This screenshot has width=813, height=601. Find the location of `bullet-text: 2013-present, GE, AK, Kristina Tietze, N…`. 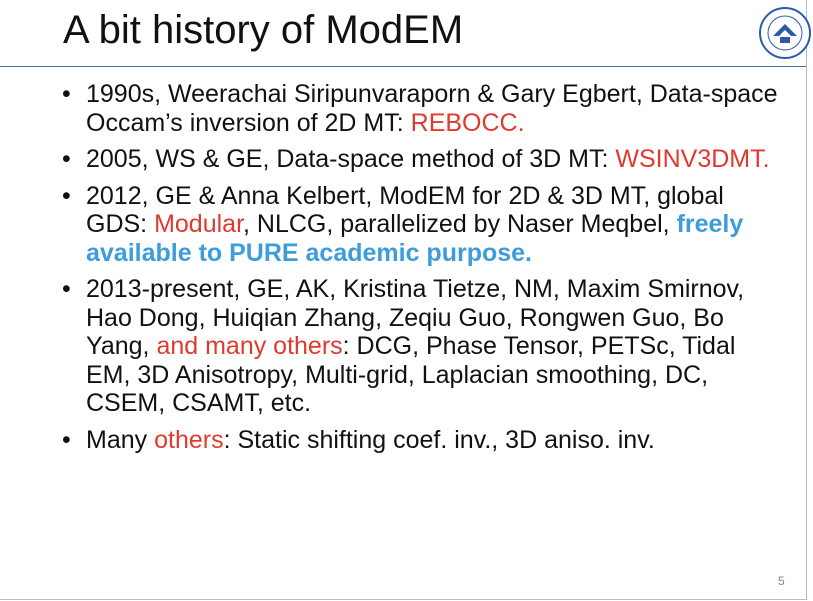

bullet-text: 2013-present, GE, AK, Kristina Tietze, N… is located at coordinates (415, 317).